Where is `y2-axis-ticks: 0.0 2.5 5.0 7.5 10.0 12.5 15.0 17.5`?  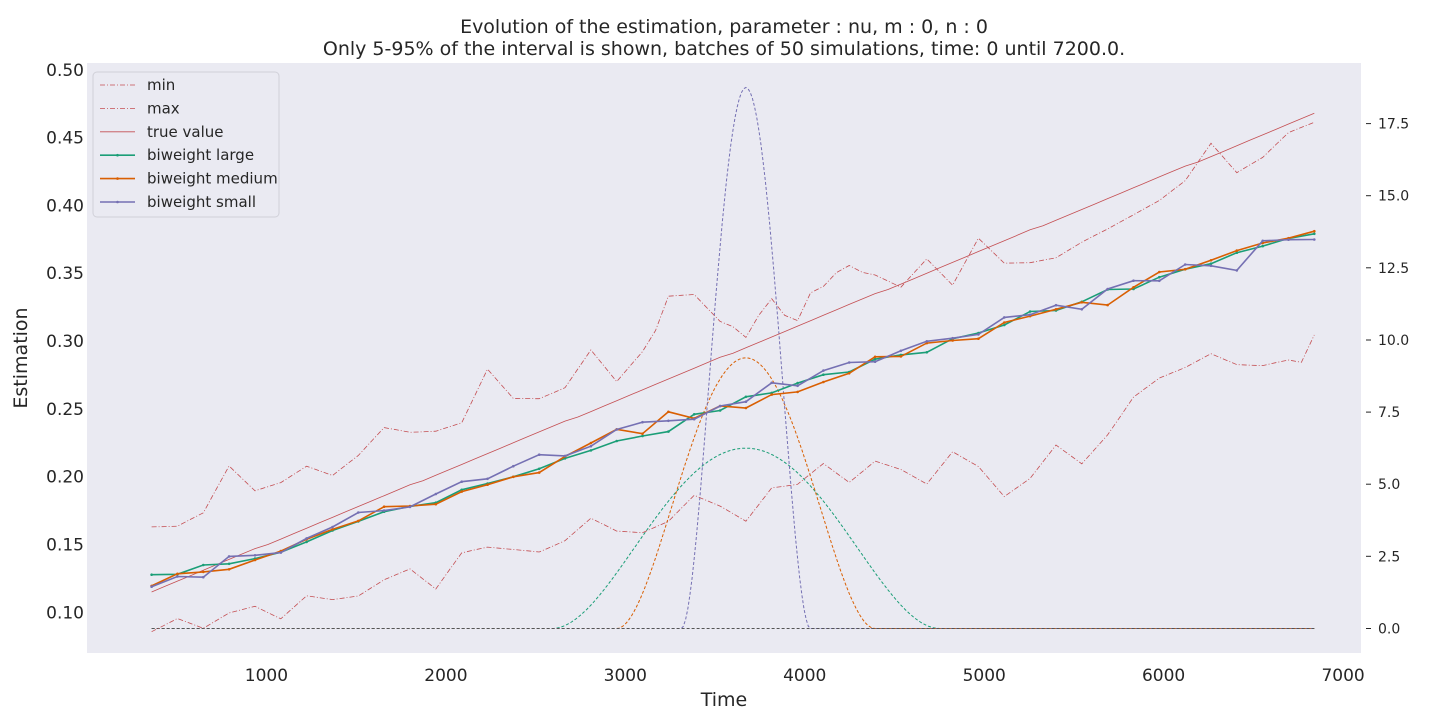
y2-axis-ticks: 0.0 2.5 5.0 7.5 10.0 12.5 15.0 17.5 is located at coordinates (1387, 377).